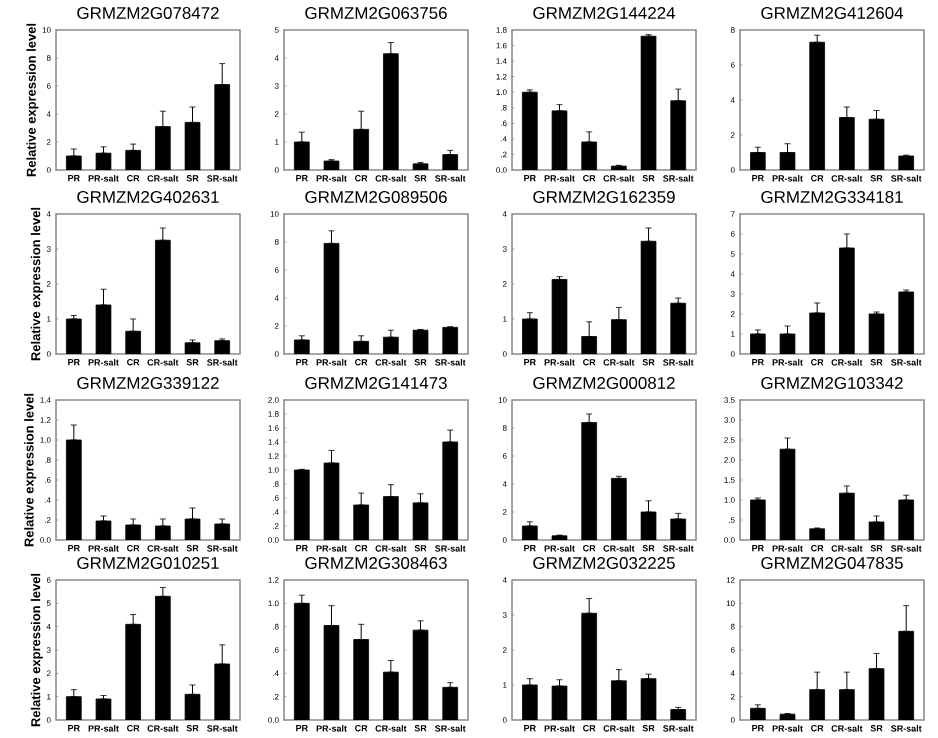  What do you see at coordinates (604, 197) in the screenshot?
I see `chart-title: GRMZM2G162359` at bounding box center [604, 197].